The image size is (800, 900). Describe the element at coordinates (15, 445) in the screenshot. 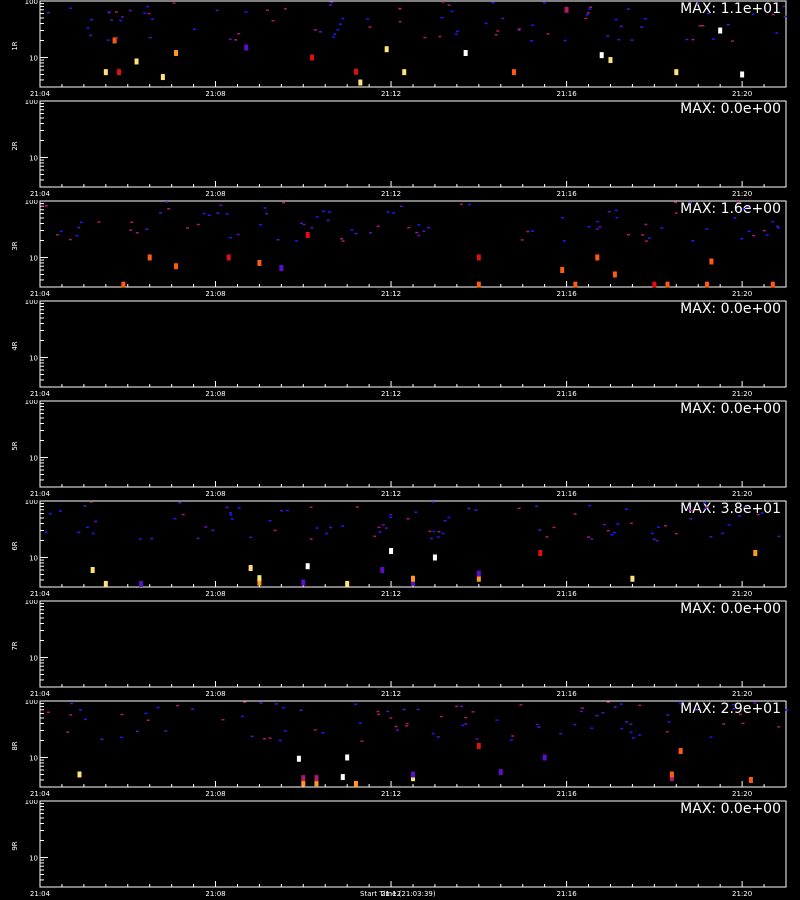

I see `y-axis-label: 5R` at that location.